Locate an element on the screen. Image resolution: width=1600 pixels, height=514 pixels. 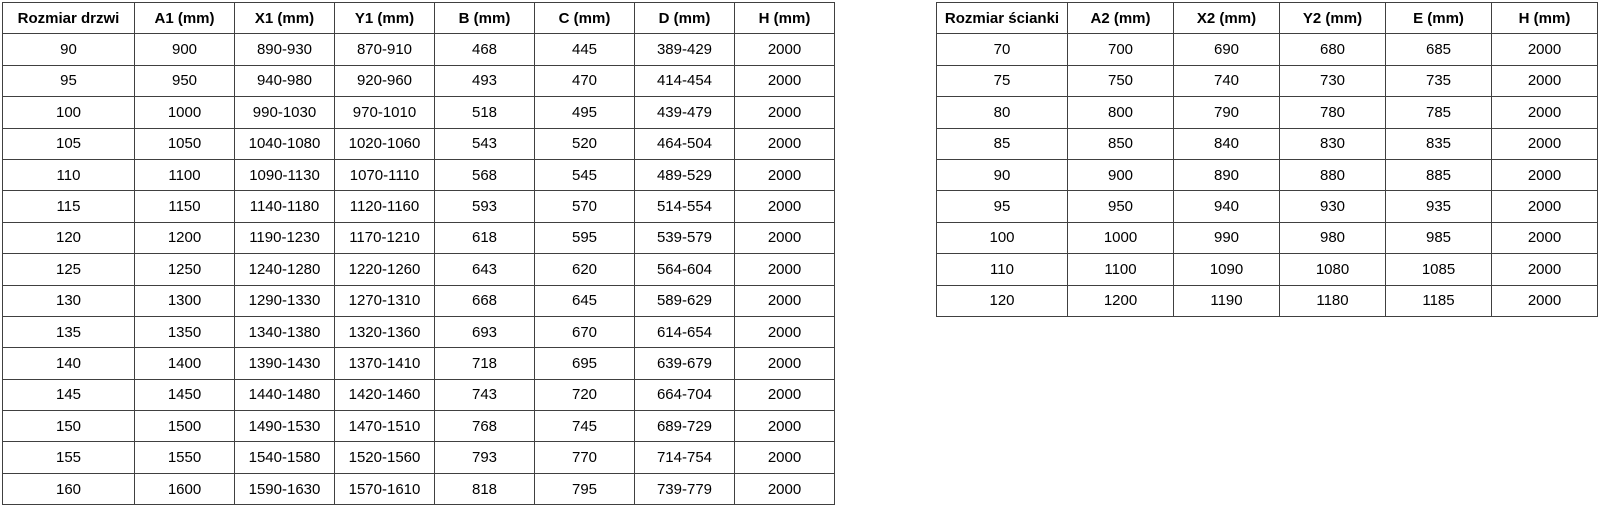
table-cell: 115 is located at coordinates (68, 206).